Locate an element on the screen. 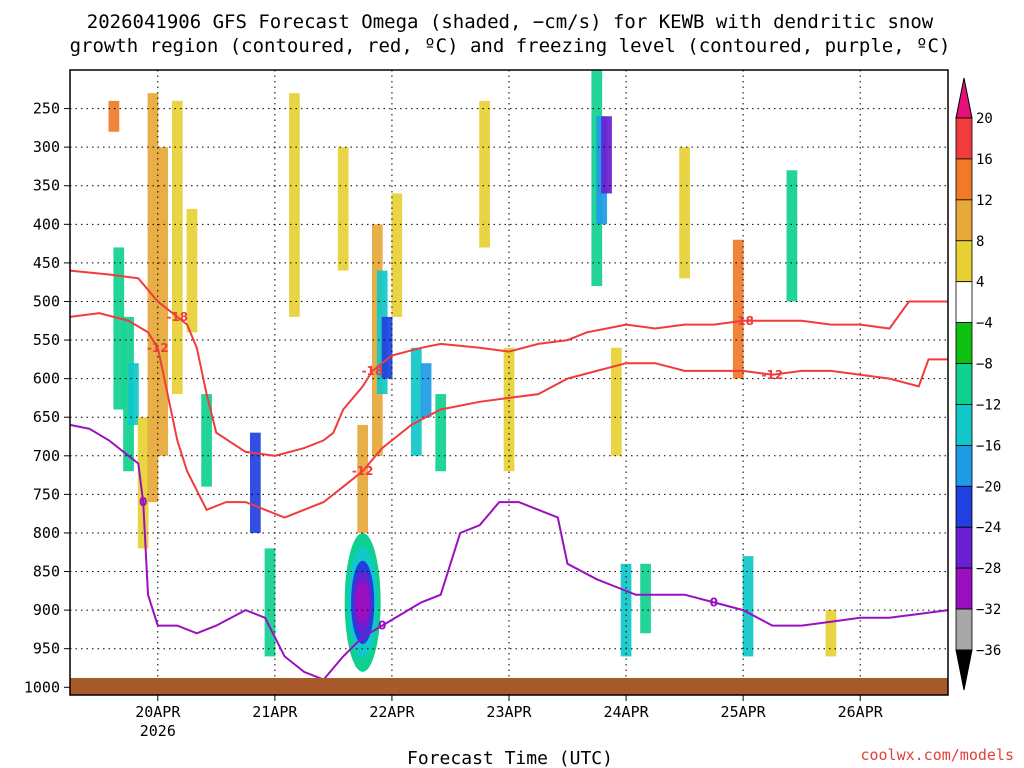 The image size is (1024, 768). terrain-band is located at coordinates (509, 686).